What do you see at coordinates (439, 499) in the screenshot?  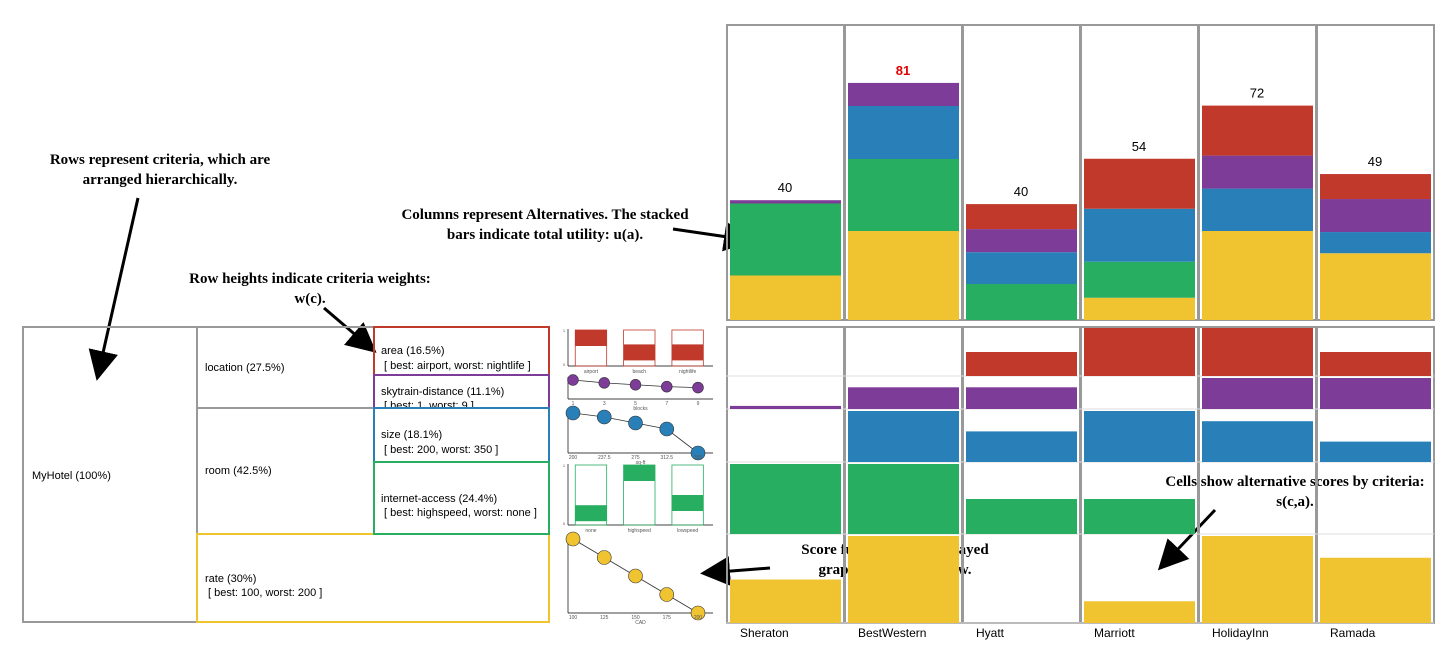 I see `internet-label: internet-access (24.4%)` at bounding box center [439, 499].